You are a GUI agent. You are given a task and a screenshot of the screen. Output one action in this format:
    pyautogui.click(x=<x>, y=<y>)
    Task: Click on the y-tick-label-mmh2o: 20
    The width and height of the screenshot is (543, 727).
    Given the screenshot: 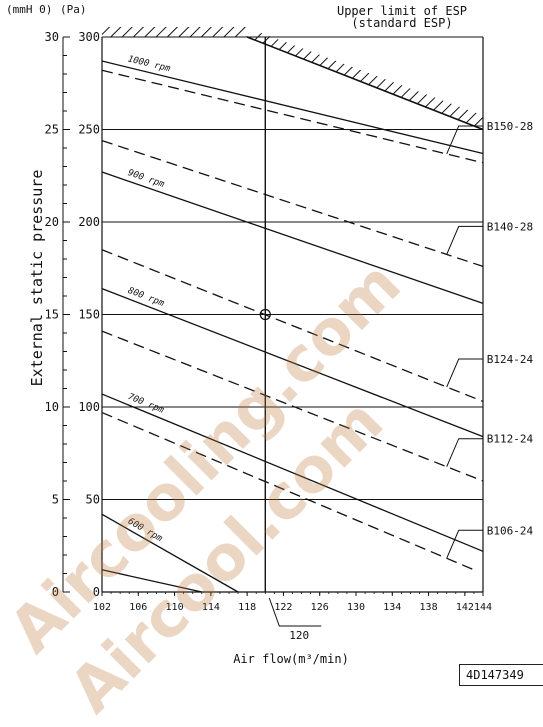 What is the action you would take?
    pyautogui.click(x=52, y=222)
    